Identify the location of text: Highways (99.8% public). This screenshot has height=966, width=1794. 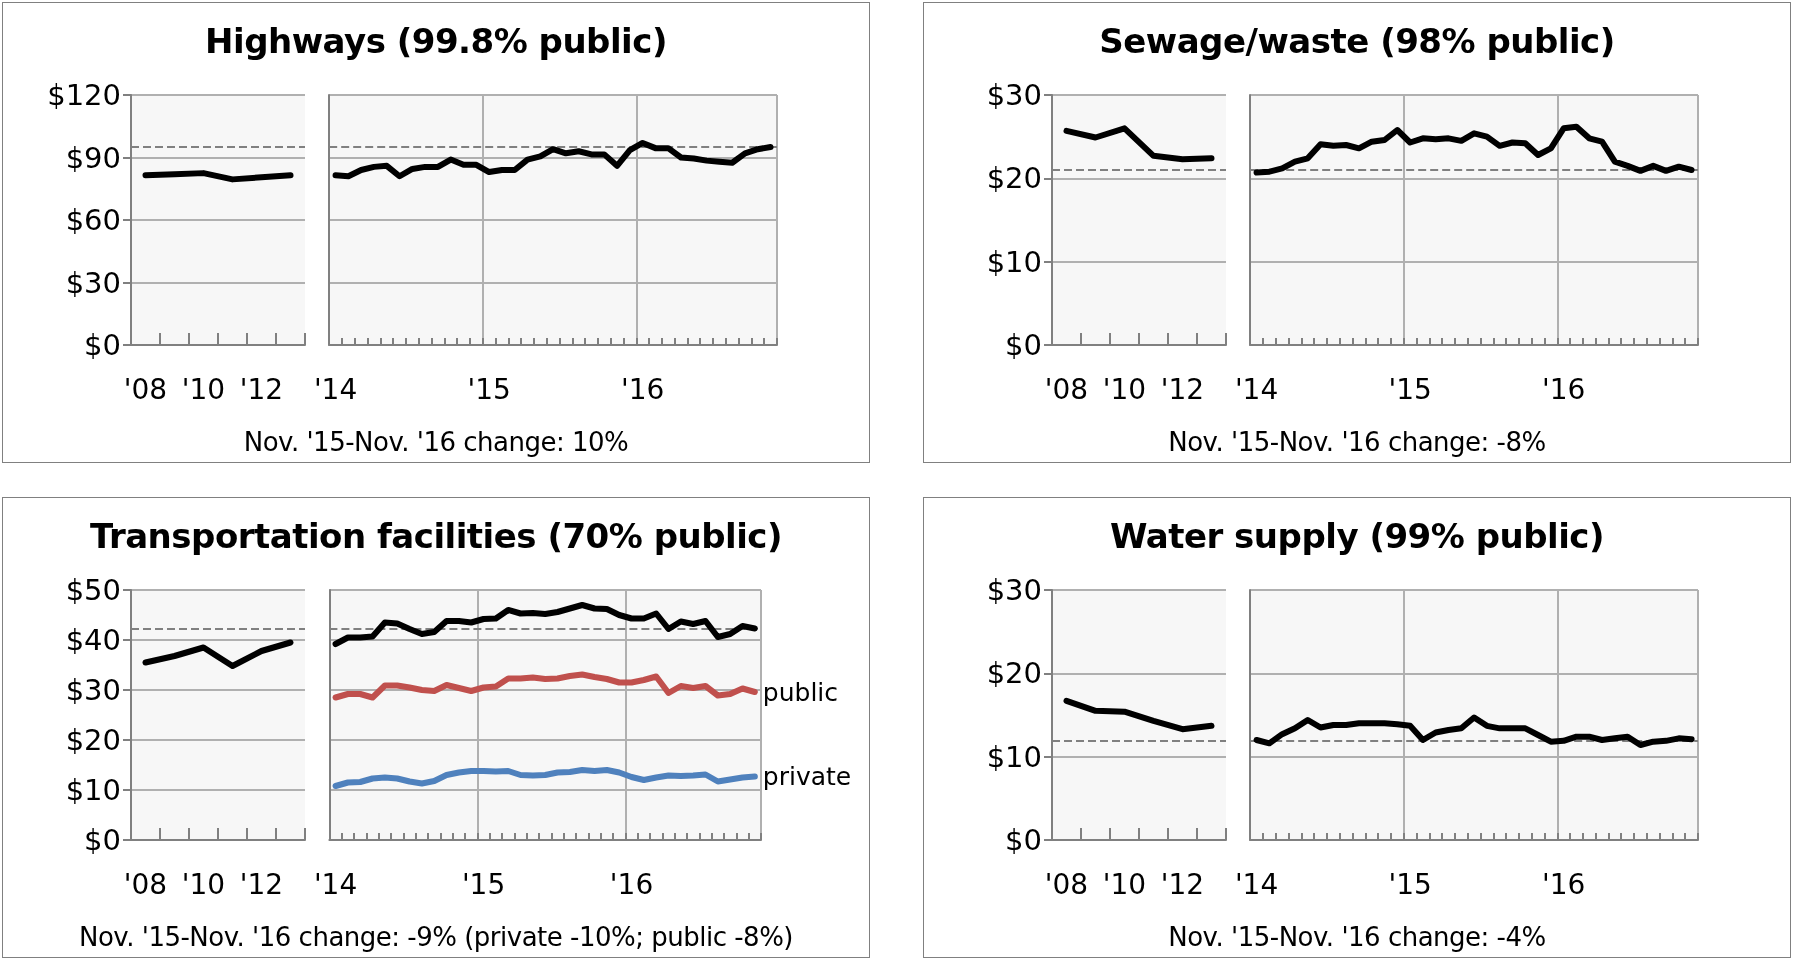
(436, 41).